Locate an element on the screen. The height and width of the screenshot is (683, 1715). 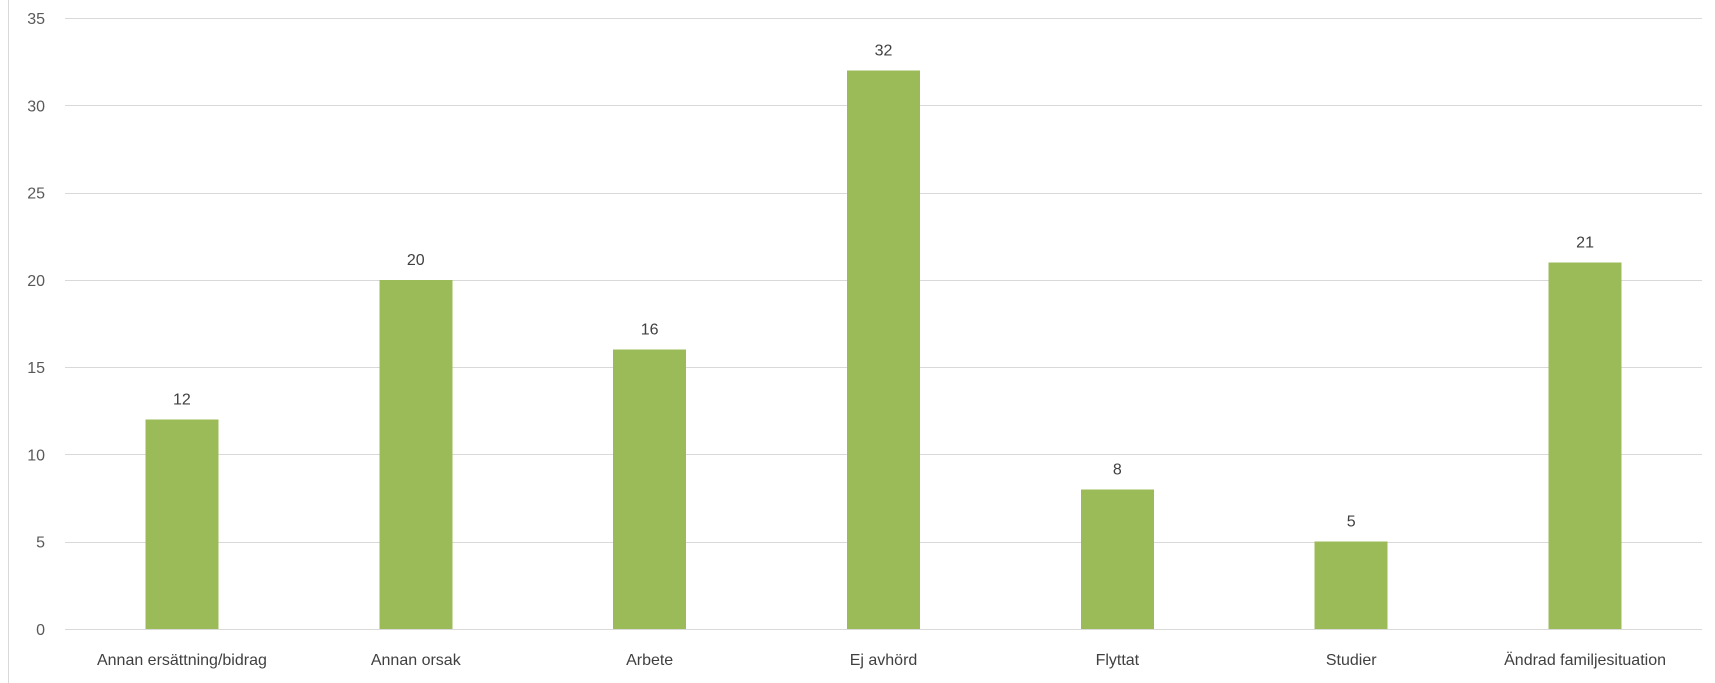
y-tick-label: 10 is located at coordinates (36, 455).